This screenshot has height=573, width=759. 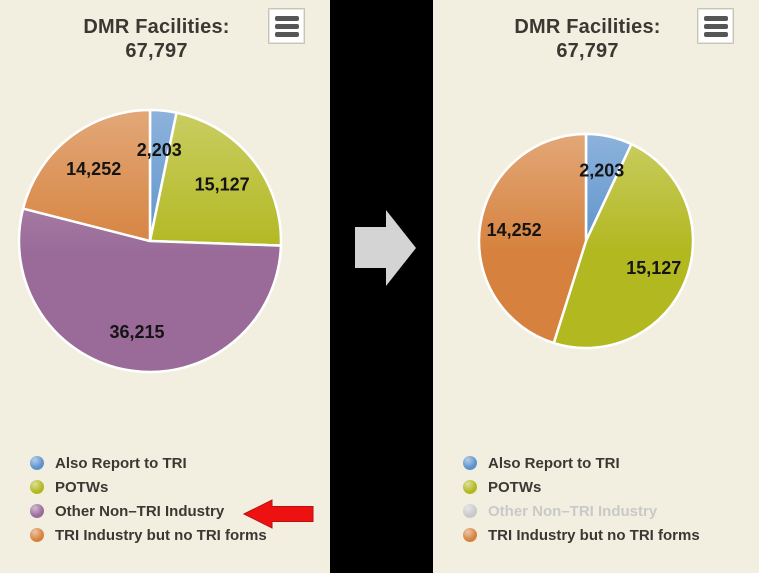 I want to click on red-annotation-left-arrow-icon, so click(x=278, y=514).